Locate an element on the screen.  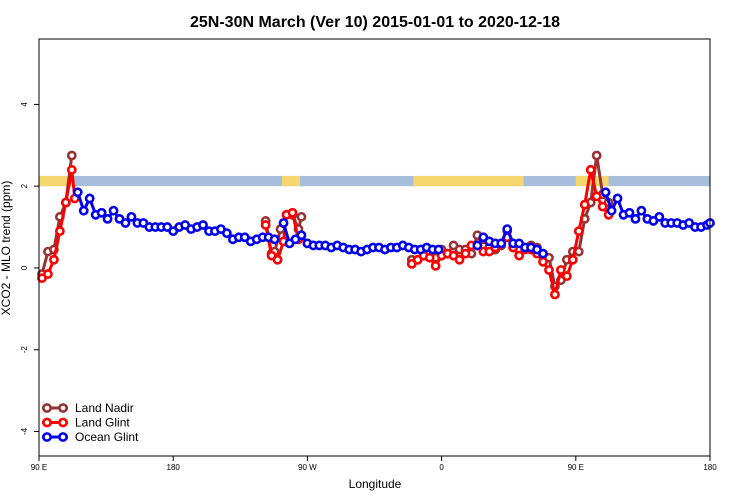
x-tick-label-4: 90 E is located at coordinates (576, 467).